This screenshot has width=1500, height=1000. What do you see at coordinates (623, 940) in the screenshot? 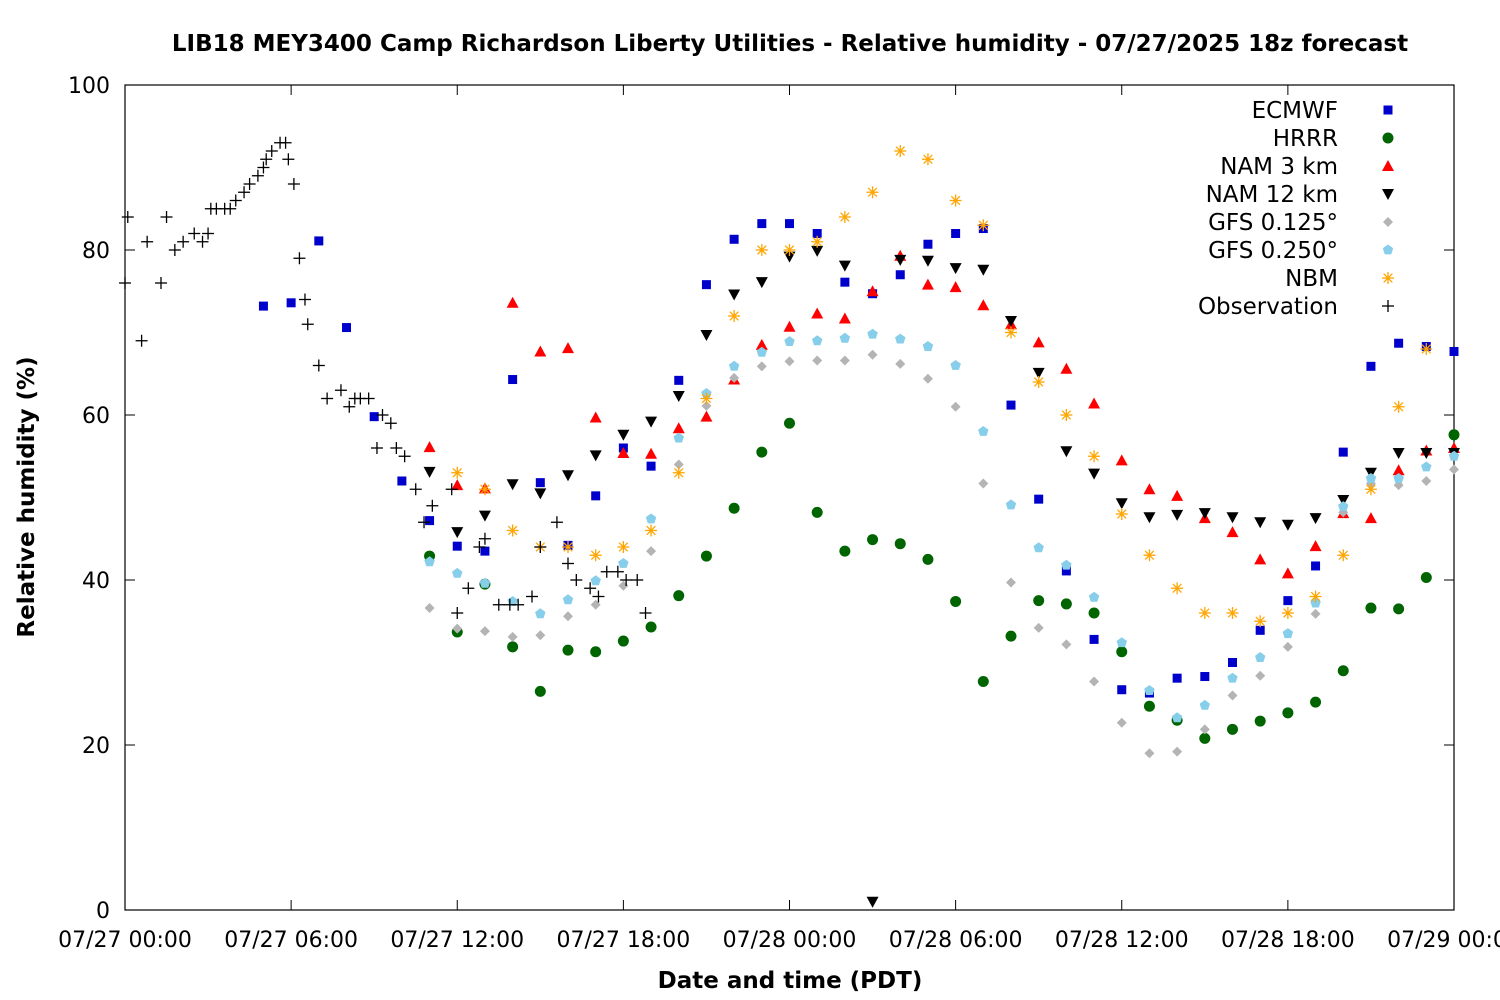
I see `x-tick-label: 07/27 18:00` at bounding box center [623, 940].